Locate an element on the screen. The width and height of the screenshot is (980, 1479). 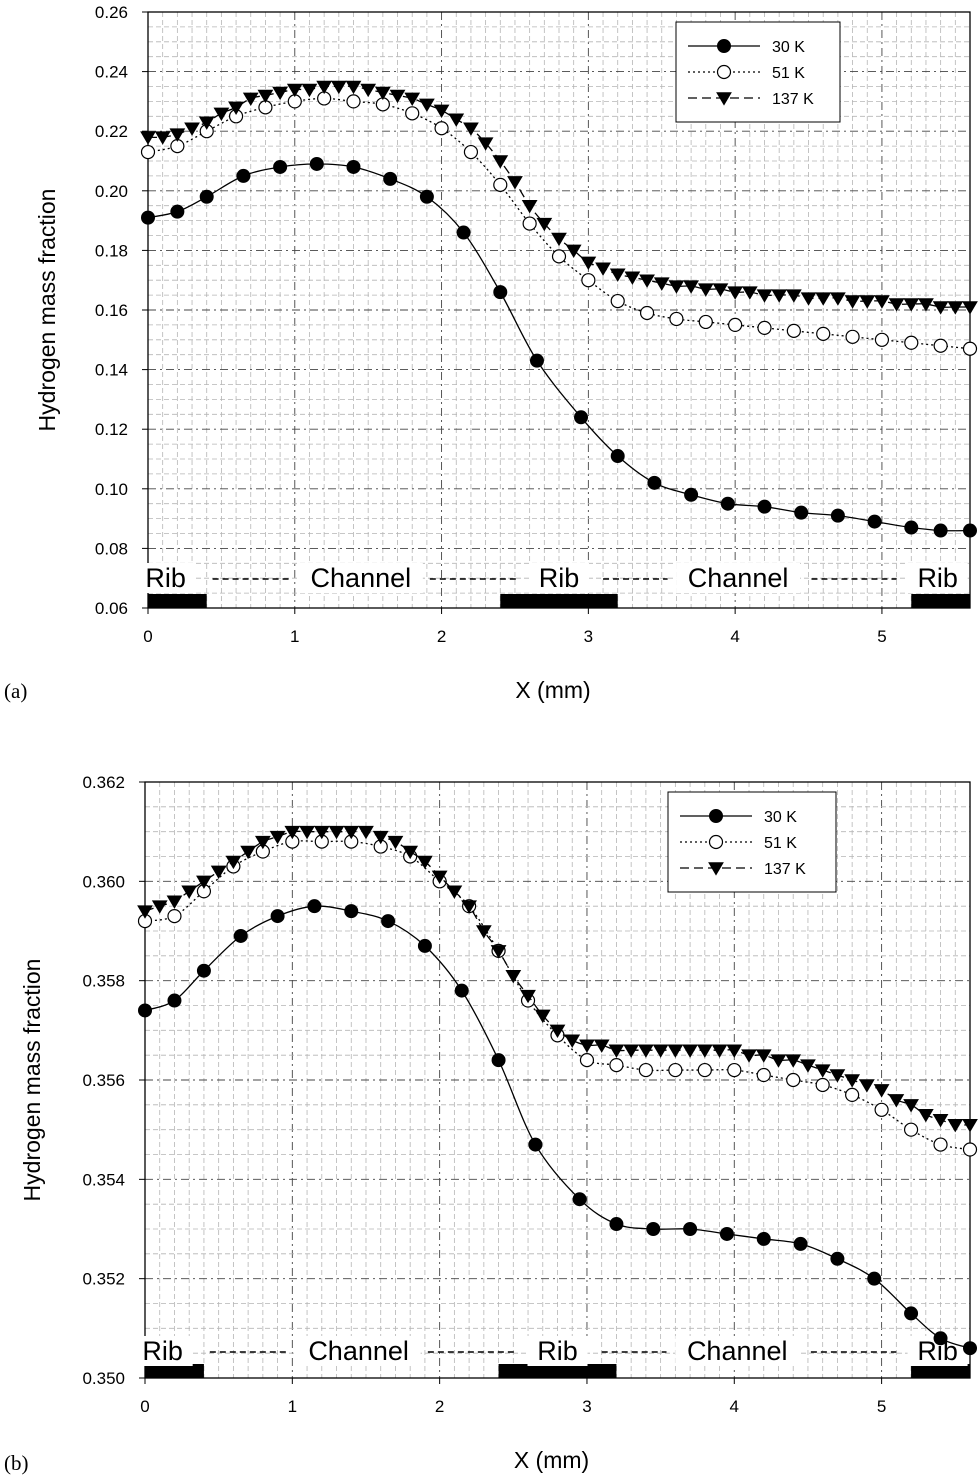
panel-label: (b) is located at coordinates (16, 1463).